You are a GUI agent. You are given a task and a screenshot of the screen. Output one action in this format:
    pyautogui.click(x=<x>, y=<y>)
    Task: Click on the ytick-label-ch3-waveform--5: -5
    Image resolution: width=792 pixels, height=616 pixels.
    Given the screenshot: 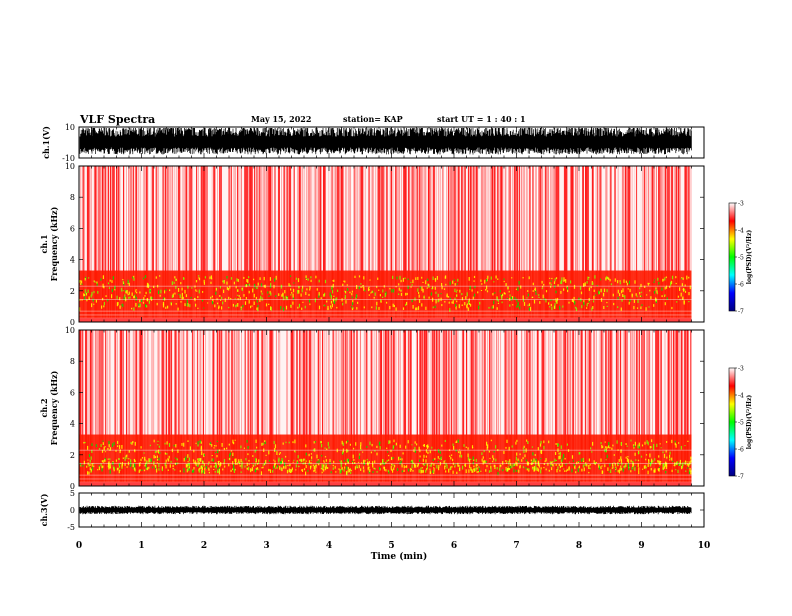 What is the action you would take?
    pyautogui.click(x=71, y=527)
    